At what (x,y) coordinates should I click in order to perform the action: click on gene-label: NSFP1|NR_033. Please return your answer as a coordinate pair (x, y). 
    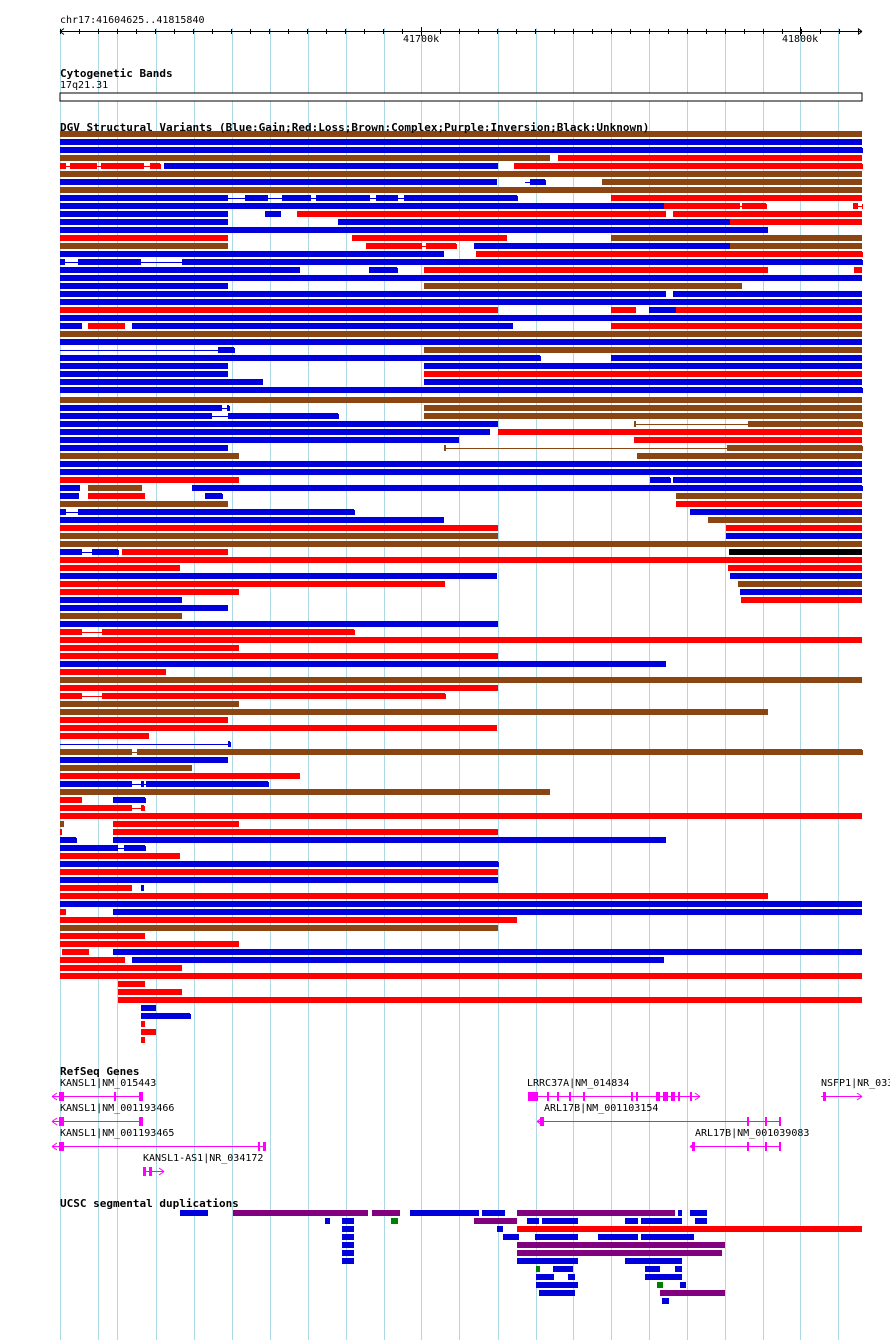
    Looking at the image, I should click on (855, 1083).